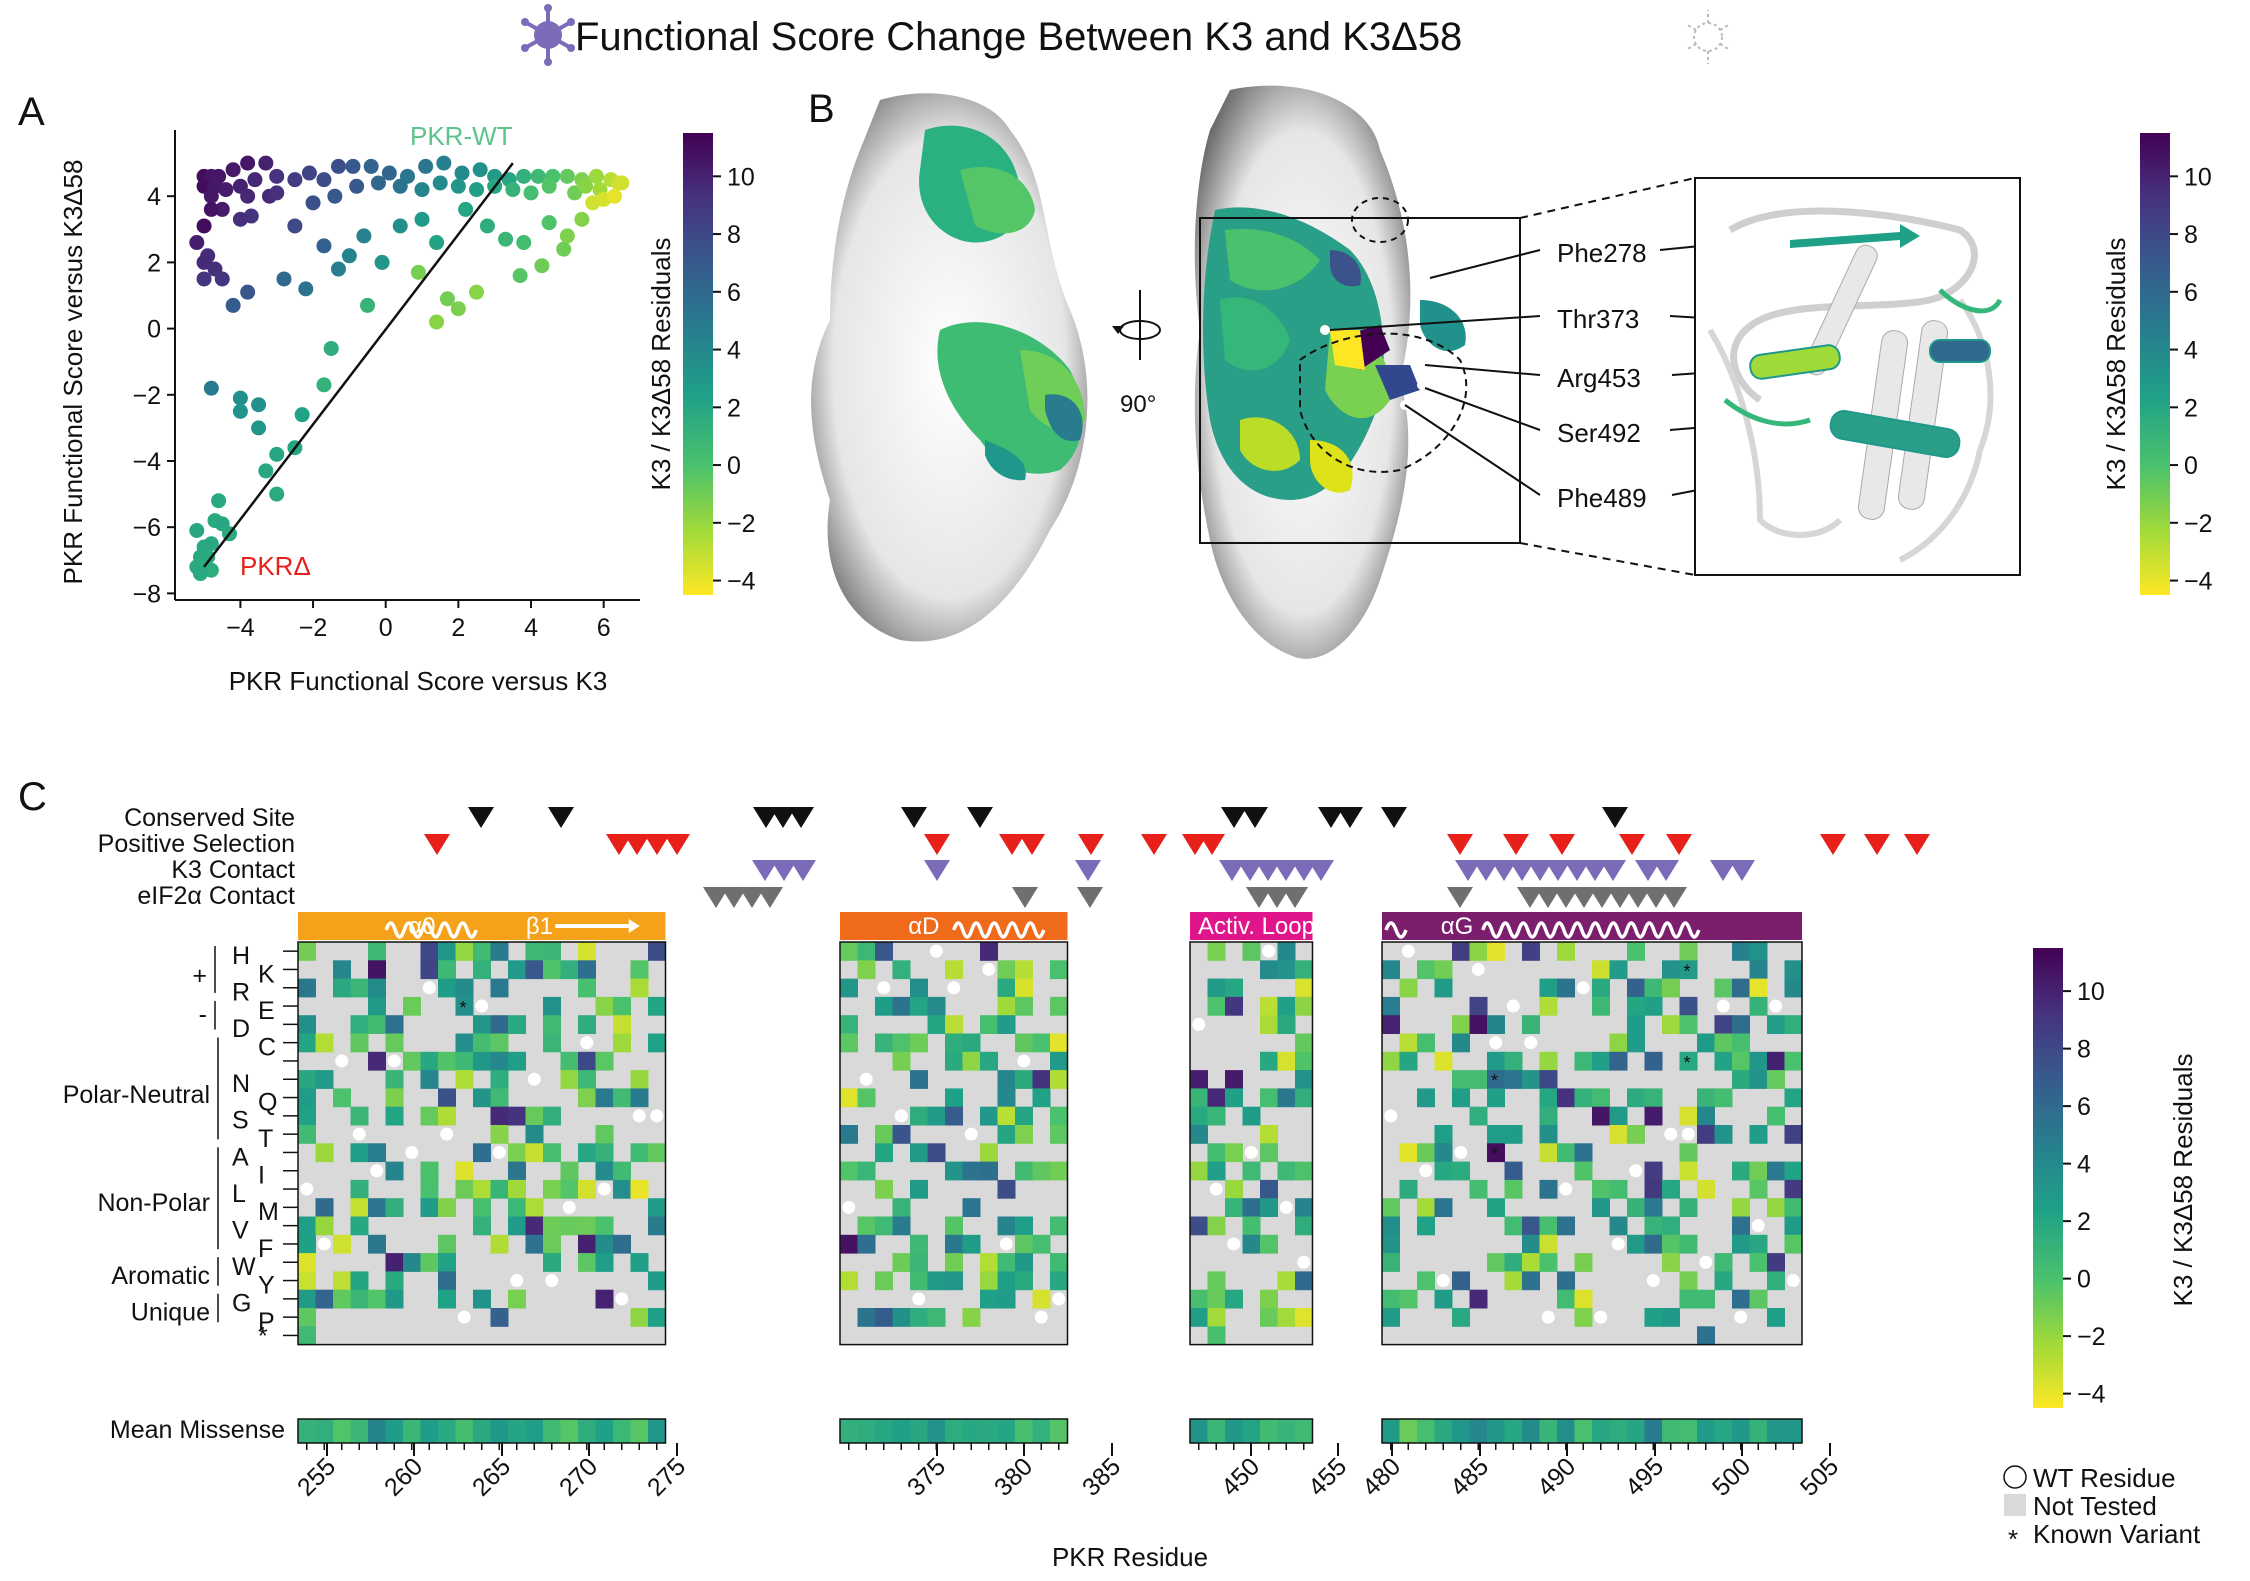 The image size is (2250, 1581). What do you see at coordinates (2095, 1506) in the screenshot?
I see `legend-not-tested: Not Tested` at bounding box center [2095, 1506].